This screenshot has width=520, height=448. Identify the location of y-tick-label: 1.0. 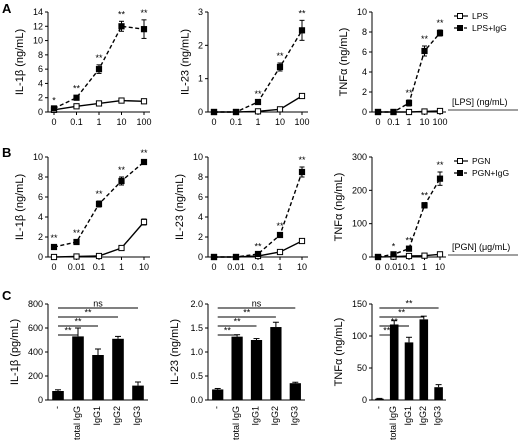
(196, 352).